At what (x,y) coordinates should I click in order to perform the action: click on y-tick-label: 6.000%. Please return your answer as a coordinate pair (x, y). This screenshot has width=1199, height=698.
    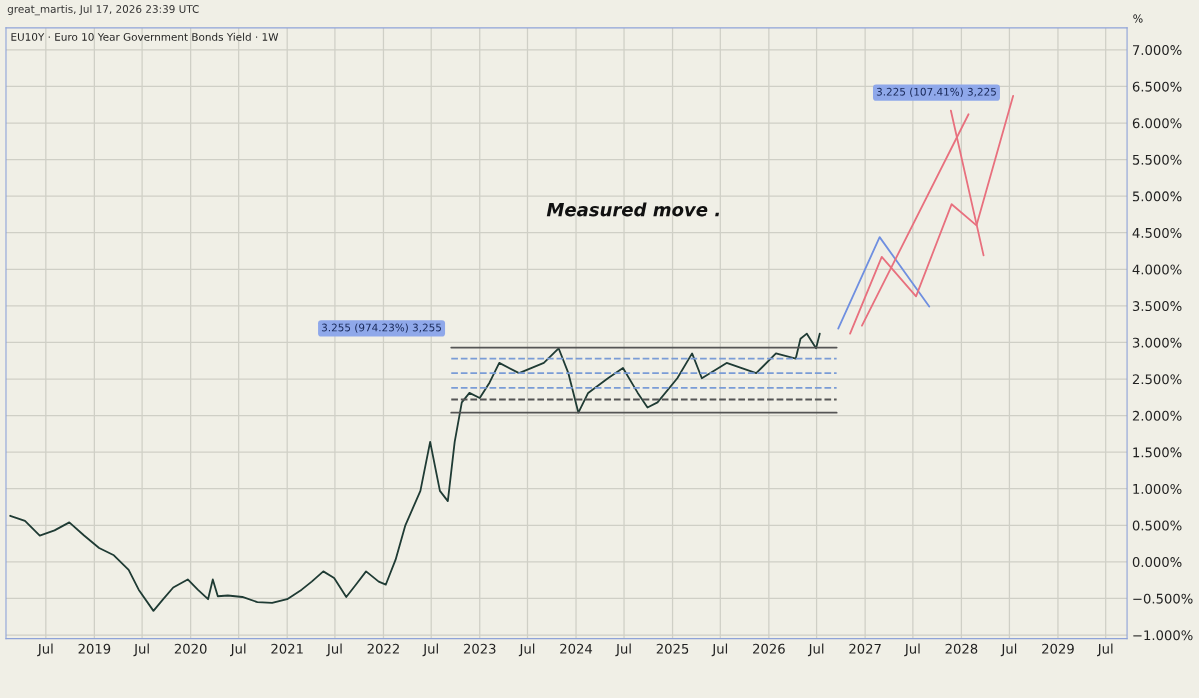
    Looking at the image, I should click on (1157, 123).